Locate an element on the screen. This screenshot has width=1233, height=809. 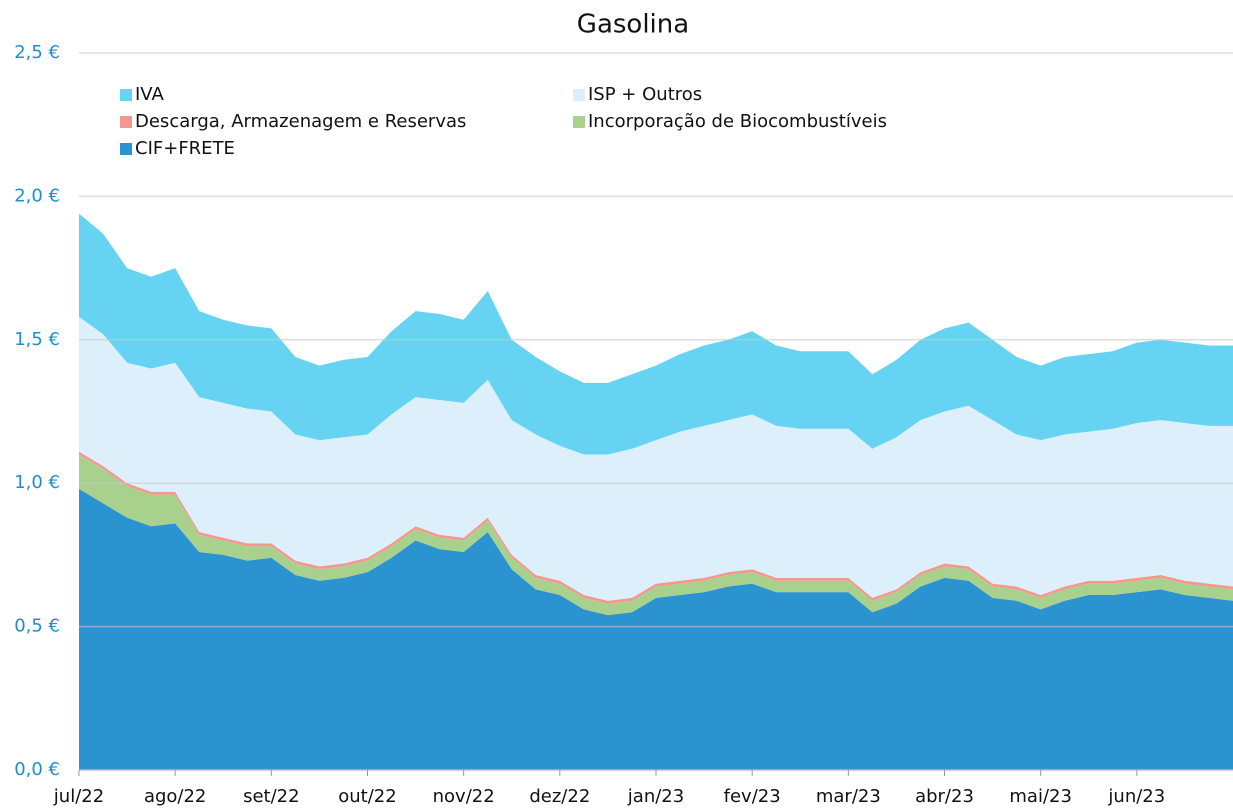
legend-label: Descarga, Armazenagem e Reservas is located at coordinates (300, 121).